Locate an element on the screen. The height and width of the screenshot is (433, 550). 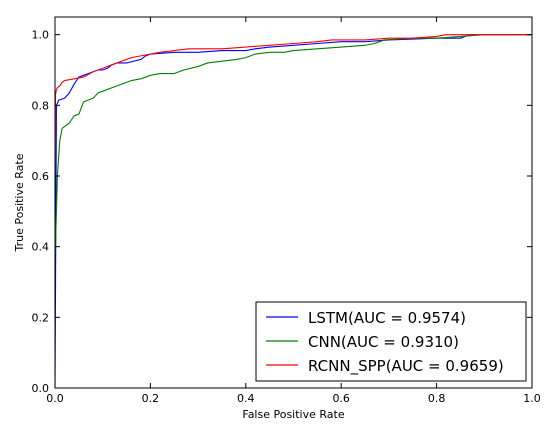
y-tick-label: 0.2 is located at coordinates (41, 317).